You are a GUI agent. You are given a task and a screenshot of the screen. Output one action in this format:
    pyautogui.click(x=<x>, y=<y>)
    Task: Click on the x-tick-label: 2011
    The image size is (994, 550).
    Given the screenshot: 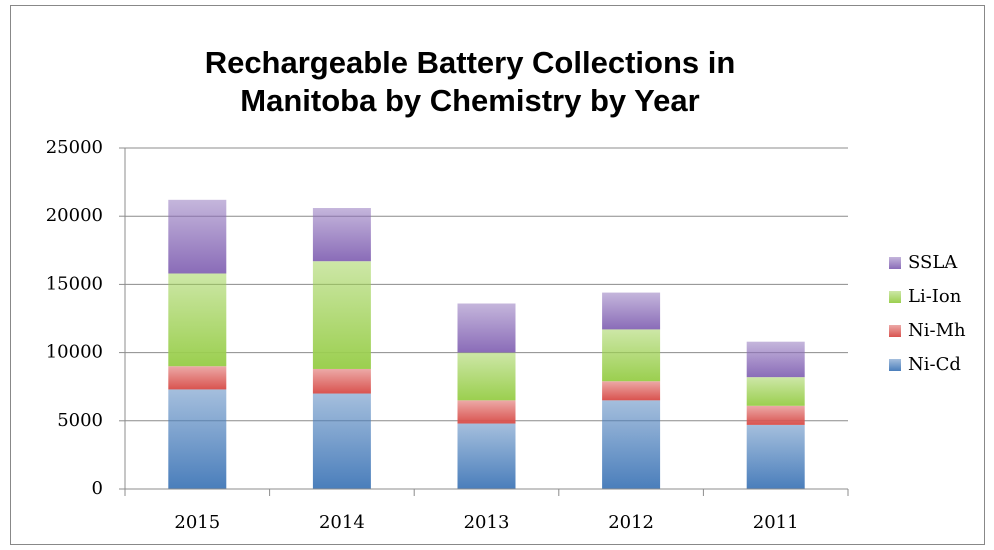 What is the action you would take?
    pyautogui.click(x=776, y=522)
    